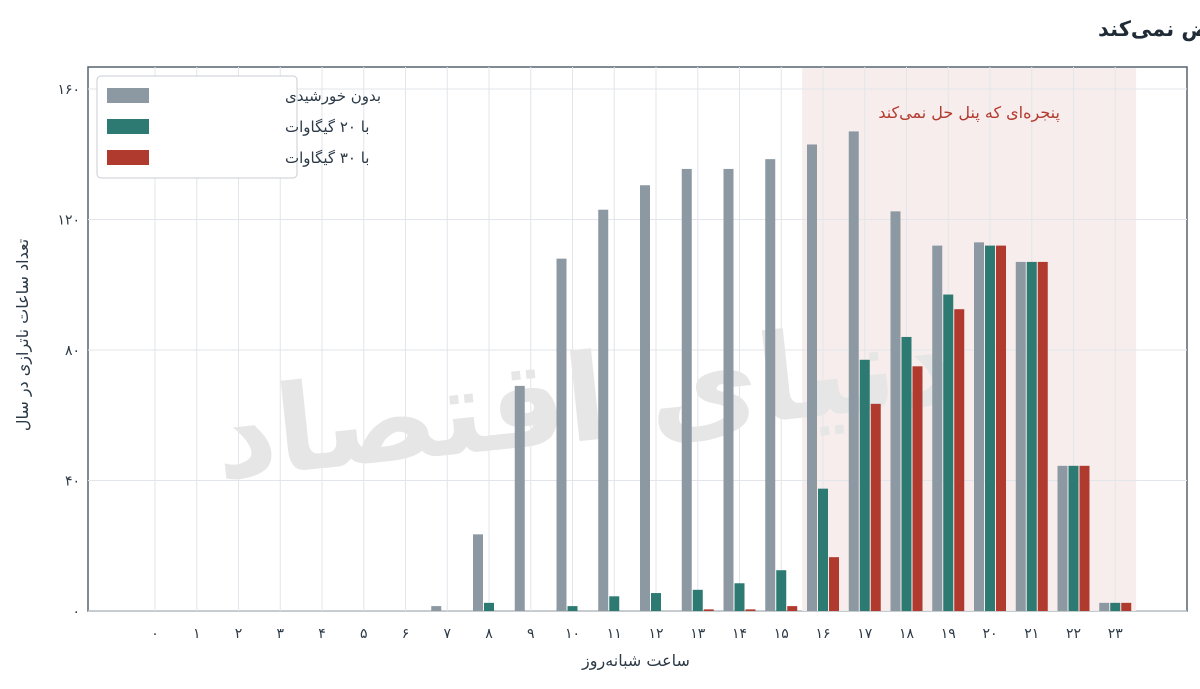 This screenshot has width=1200, height=689. What do you see at coordinates (322, 634) in the screenshot?
I see `x-tick-label: ۴` at bounding box center [322, 634].